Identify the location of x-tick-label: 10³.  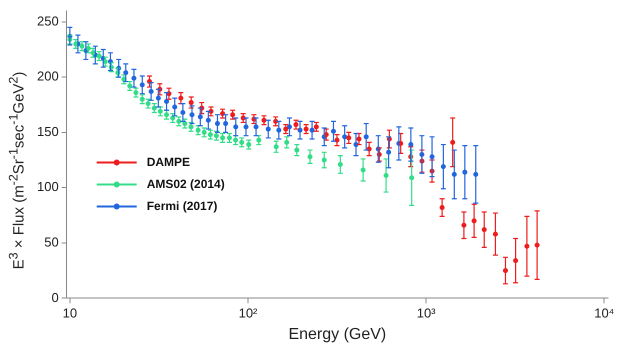
(426, 313).